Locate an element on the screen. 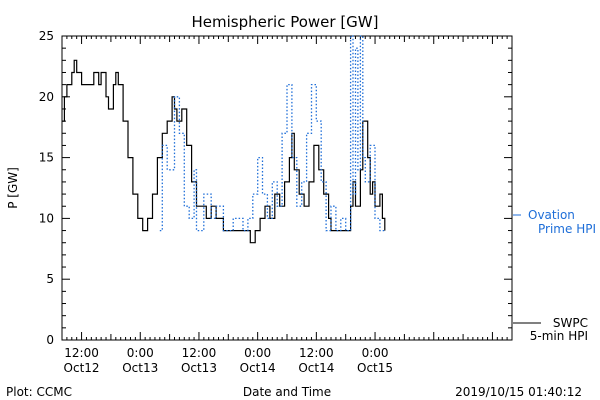 The image size is (600, 400). legend-swpc-label: SWPC is located at coordinates (570, 323).